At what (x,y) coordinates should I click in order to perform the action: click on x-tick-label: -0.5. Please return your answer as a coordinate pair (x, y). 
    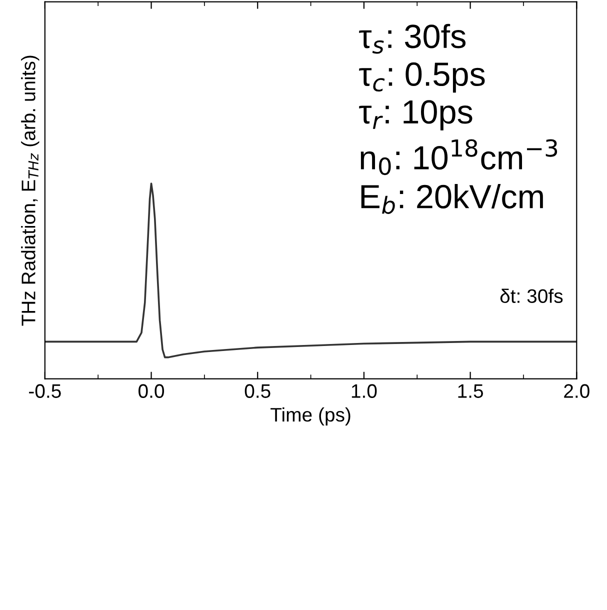
    Looking at the image, I should click on (45, 391).